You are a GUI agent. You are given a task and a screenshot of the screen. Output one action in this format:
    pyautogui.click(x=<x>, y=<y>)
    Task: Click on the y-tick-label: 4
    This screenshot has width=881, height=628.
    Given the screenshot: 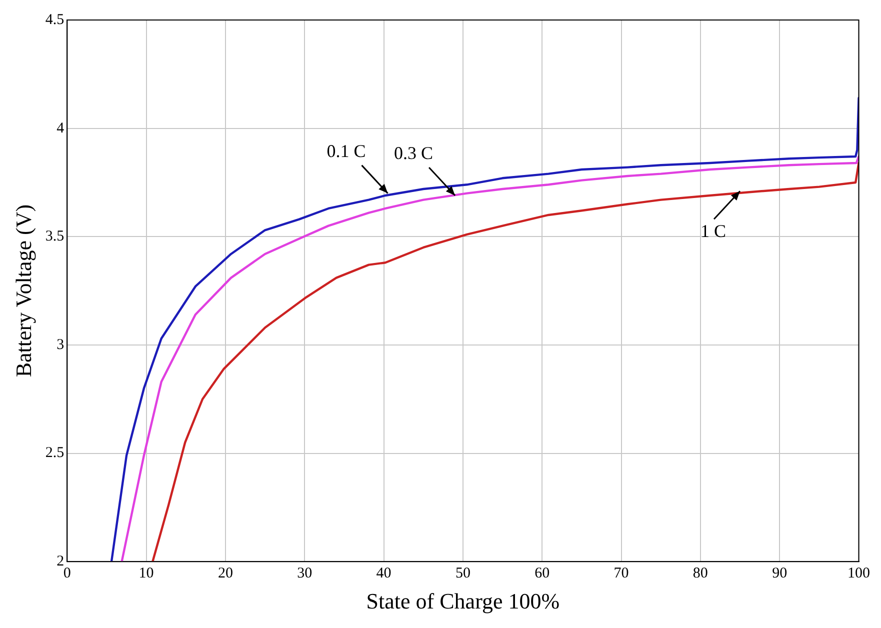 What is the action you would take?
    pyautogui.click(x=60, y=128)
    